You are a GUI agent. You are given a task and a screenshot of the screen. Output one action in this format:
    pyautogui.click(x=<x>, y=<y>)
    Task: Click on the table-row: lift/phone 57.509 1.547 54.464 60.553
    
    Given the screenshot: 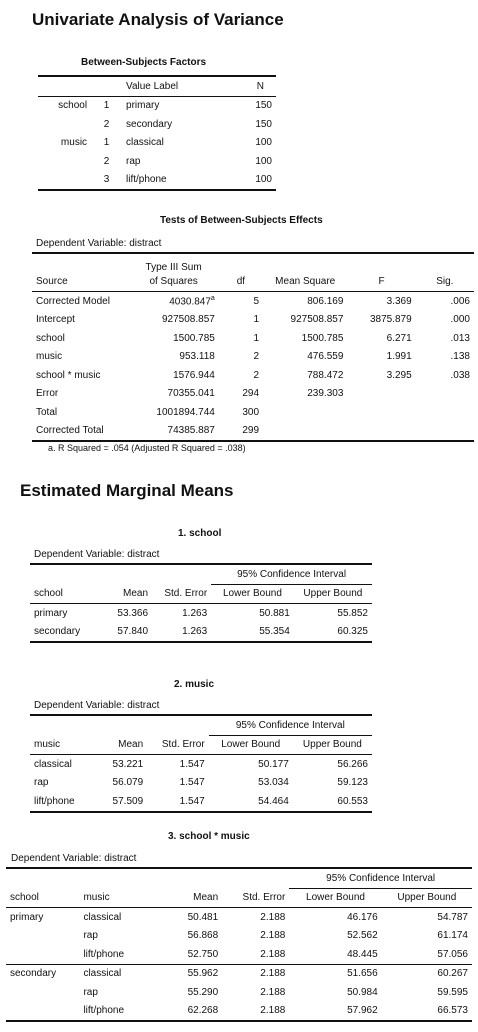 What is the action you would take?
    pyautogui.click(x=201, y=802)
    